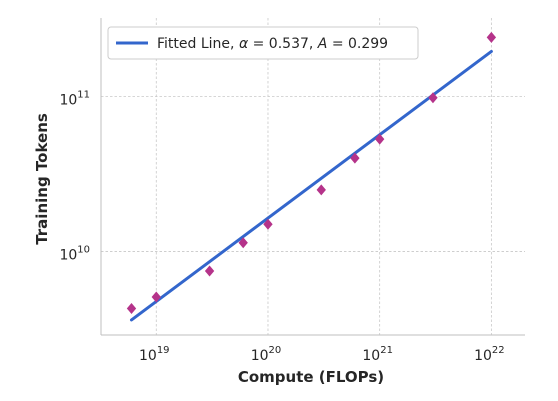 The image size is (558, 401). Describe the element at coordinates (266, 354) in the screenshot. I see `x-tick-label-1: 1020` at that location.